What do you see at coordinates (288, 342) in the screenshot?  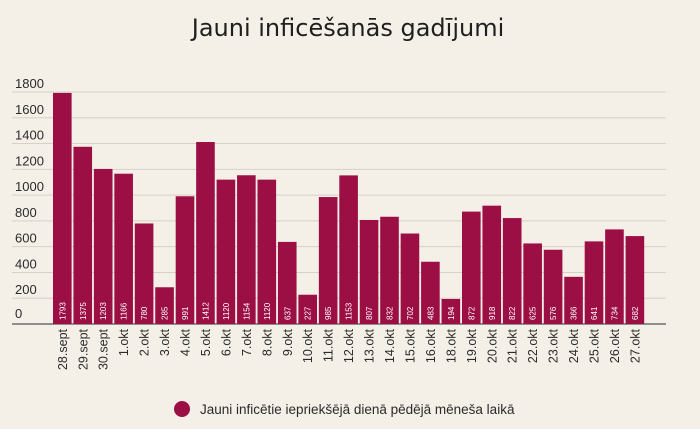 I see `x-tick-label: 9.okt` at bounding box center [288, 342].